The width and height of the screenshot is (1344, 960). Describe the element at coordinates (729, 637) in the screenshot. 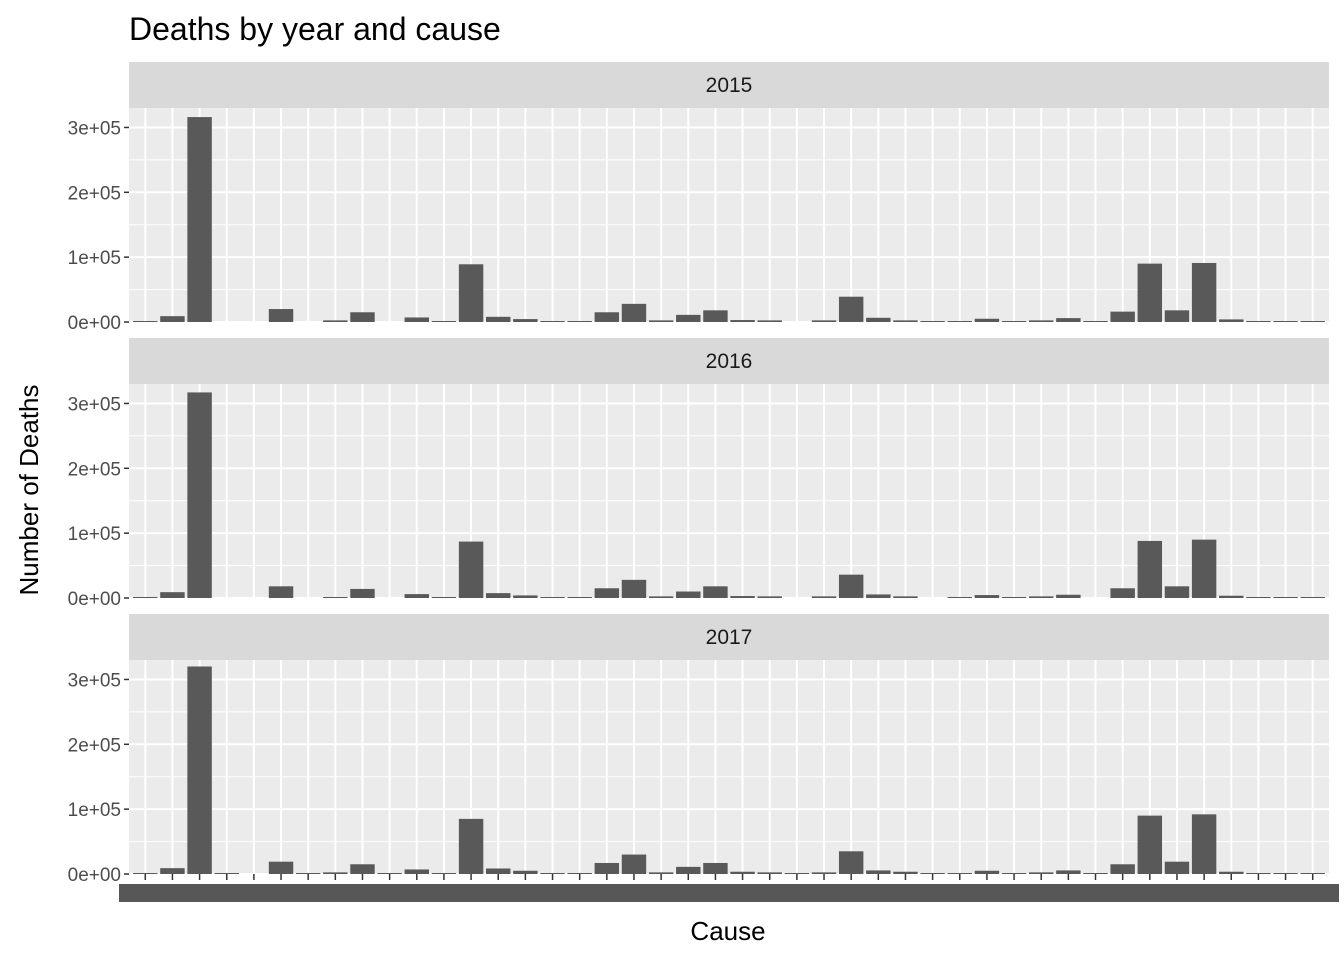

I see `facet-strip-label: 2017` at that location.